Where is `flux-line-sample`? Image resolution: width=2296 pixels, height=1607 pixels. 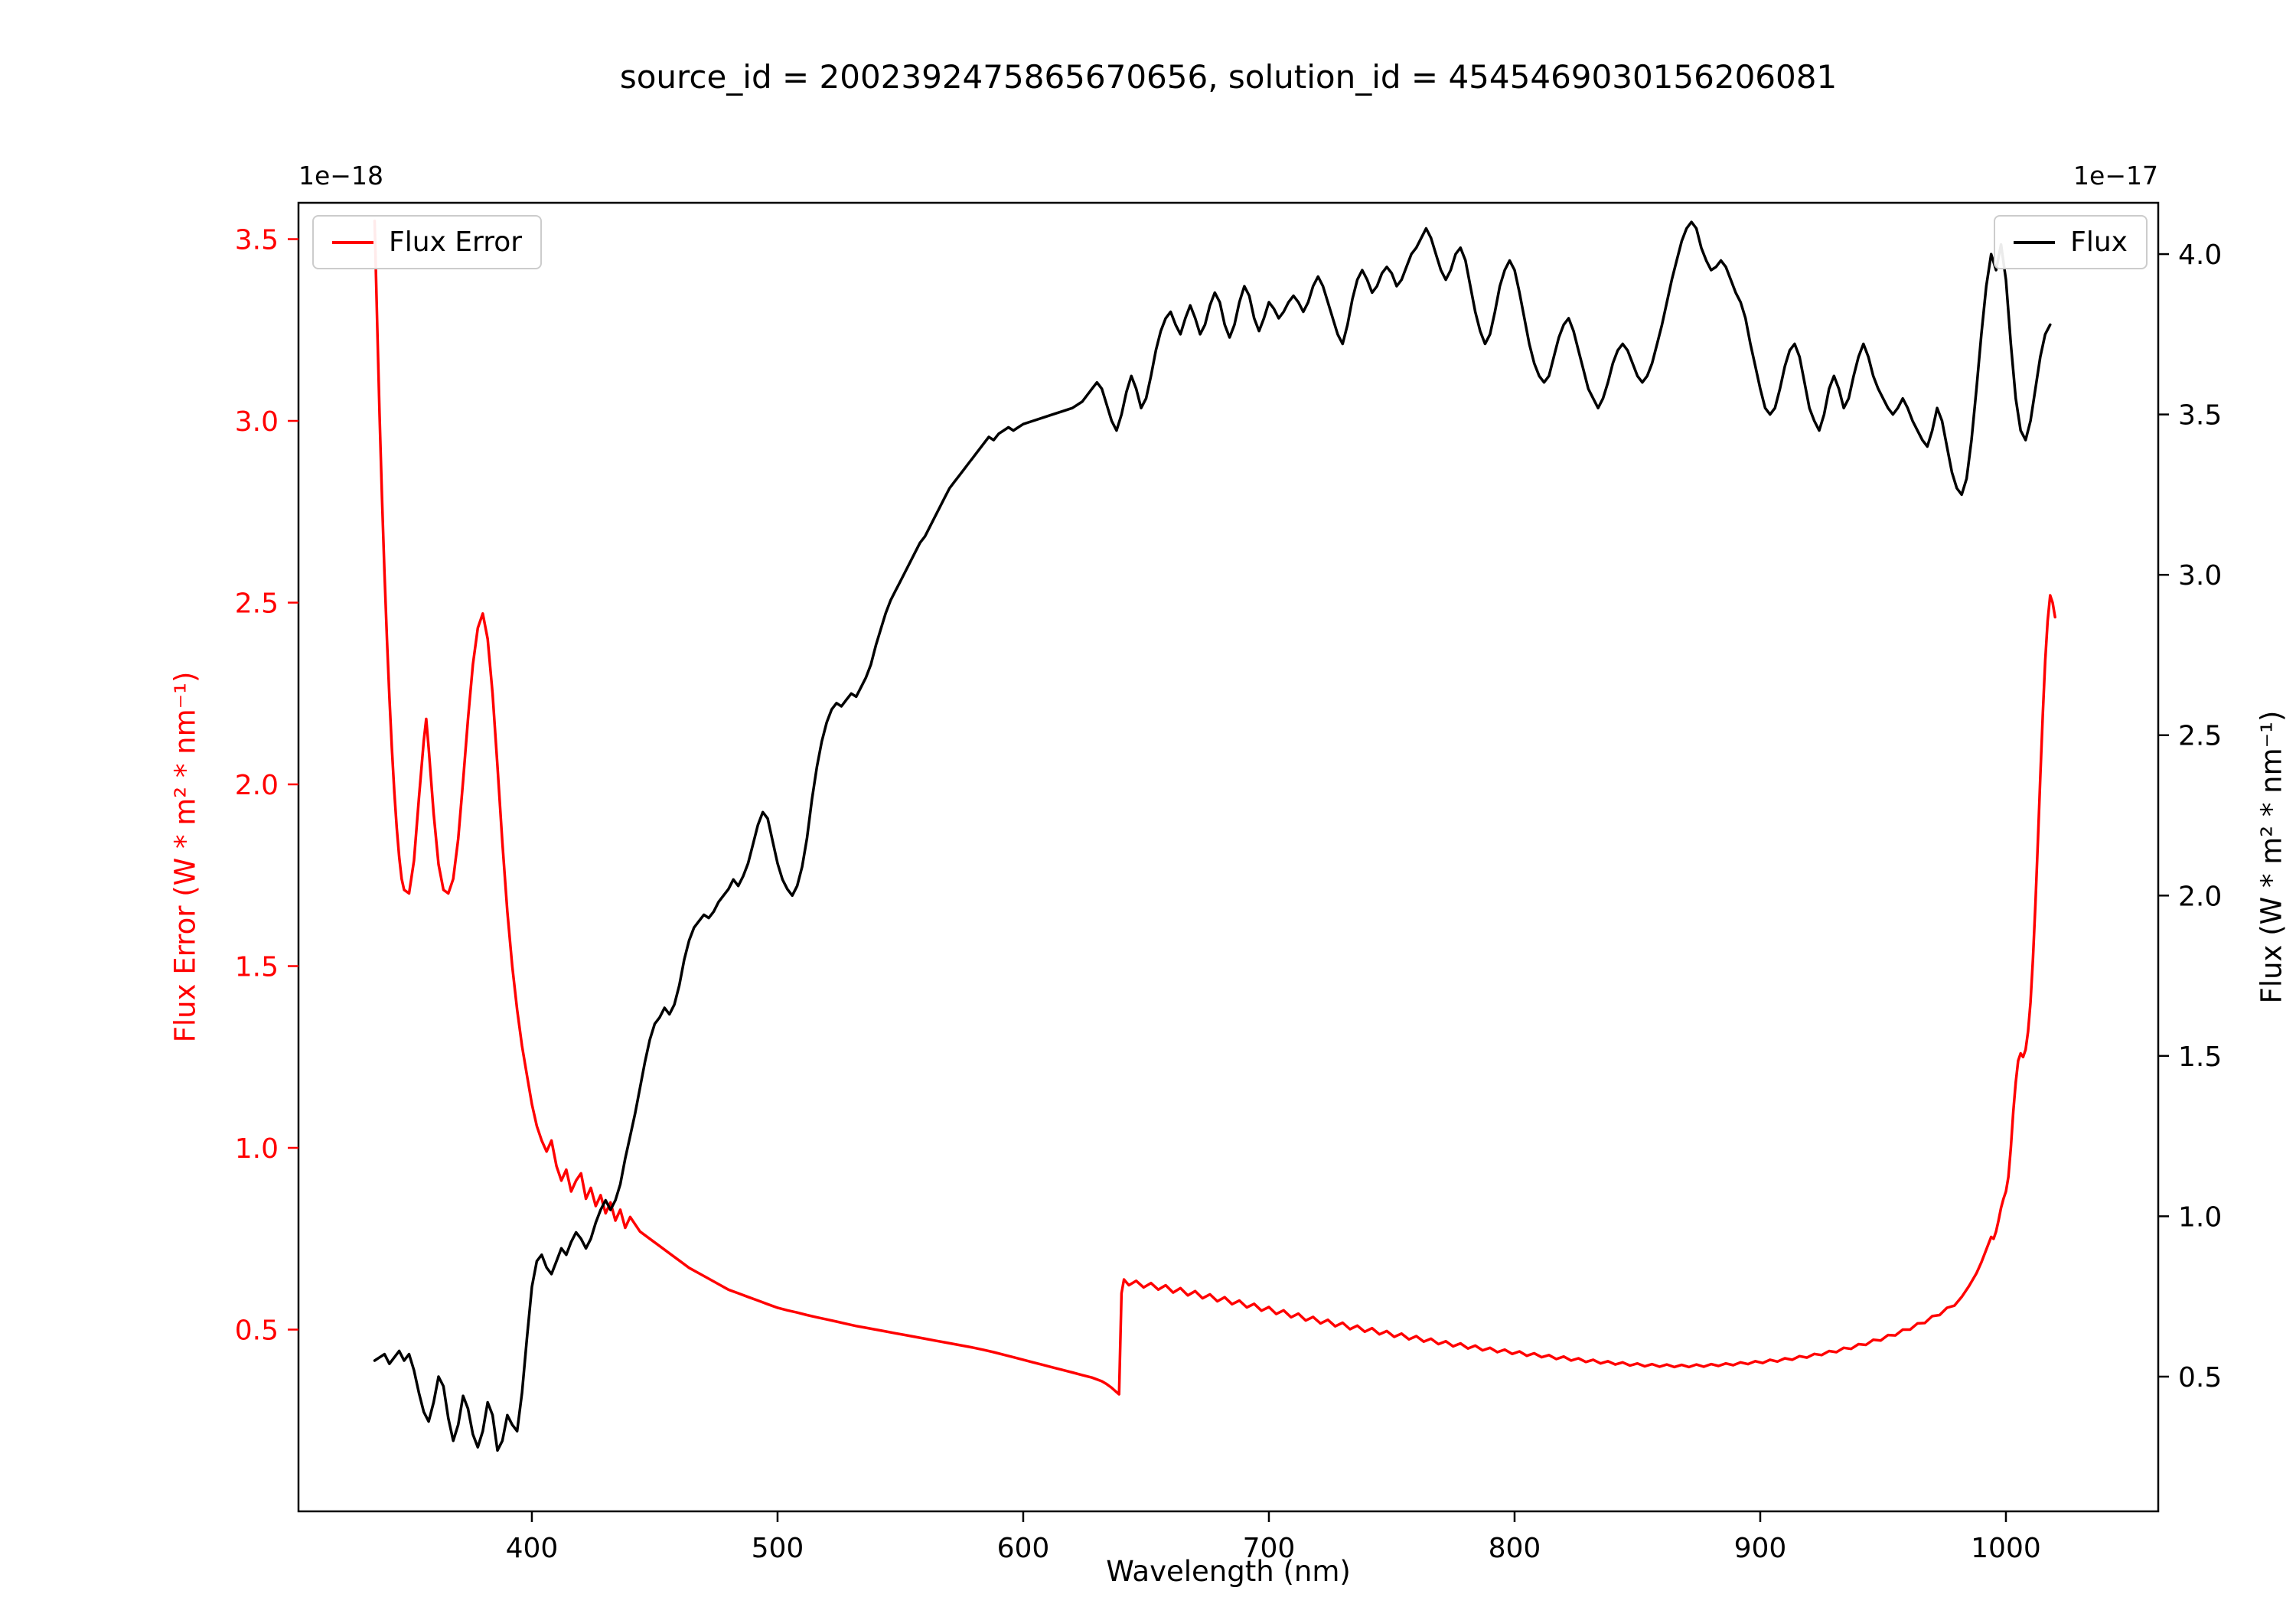 flux-line-sample is located at coordinates (2035, 242).